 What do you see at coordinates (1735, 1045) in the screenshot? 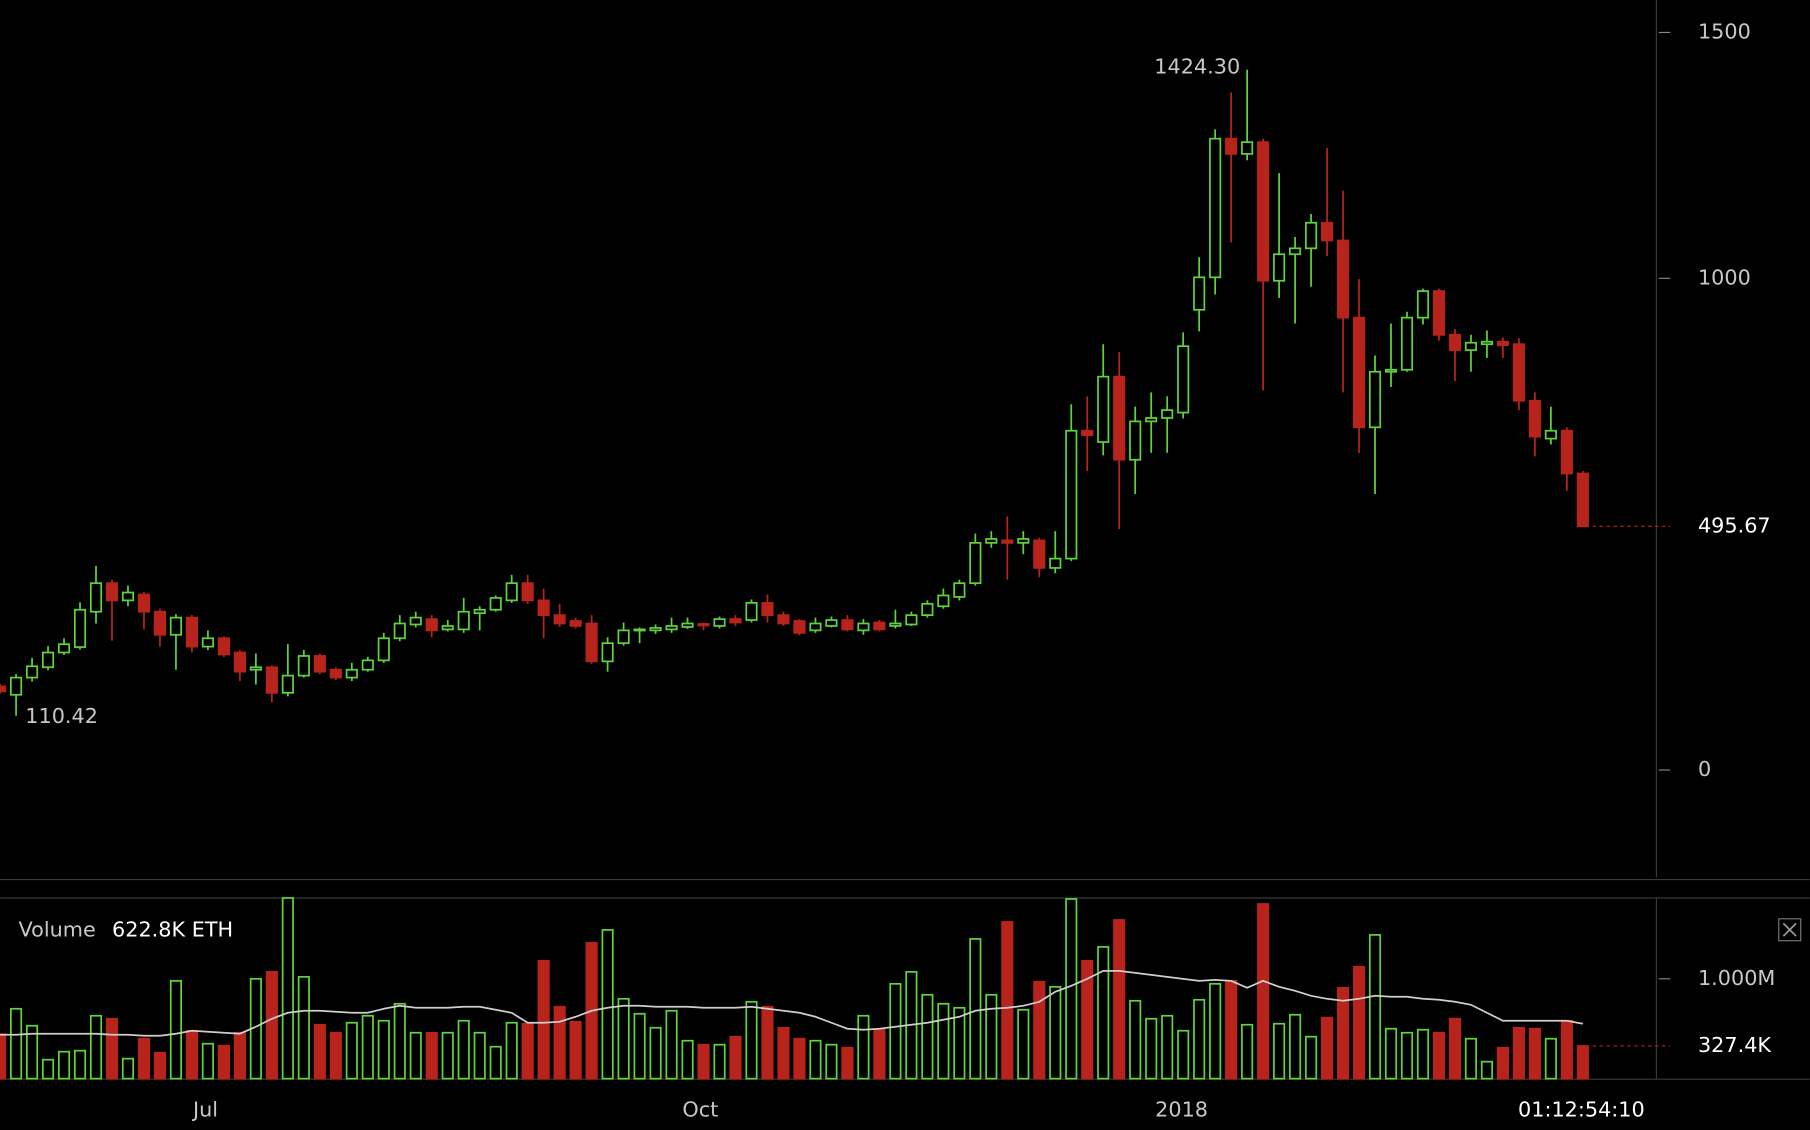
I see `last-volume-label: 327.4K` at bounding box center [1735, 1045].